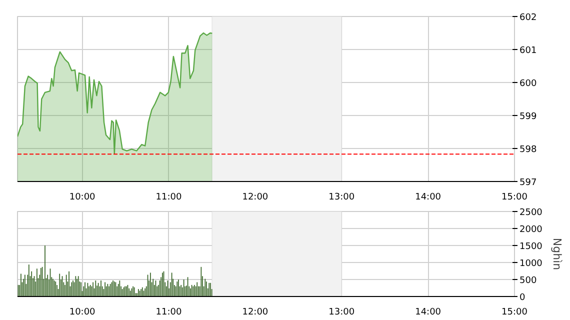 This screenshot has width=570, height=320. Describe the element at coordinates (557, 254) in the screenshot. I see `y-axis-title: Nghìn` at that location.